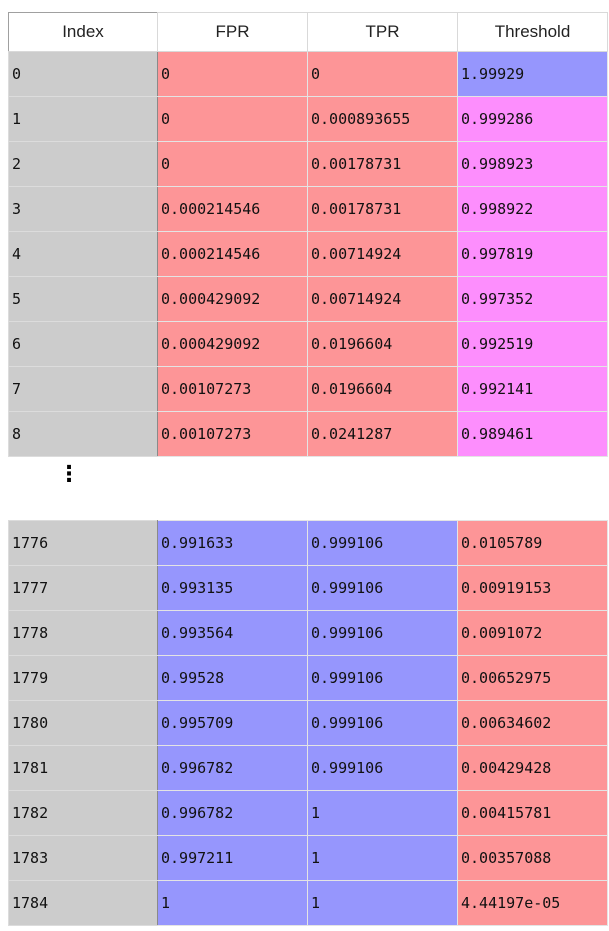 This screenshot has width=609, height=931. I want to click on table-row: 3 0.000214546 0.00178731 0.998922, so click(308, 209).